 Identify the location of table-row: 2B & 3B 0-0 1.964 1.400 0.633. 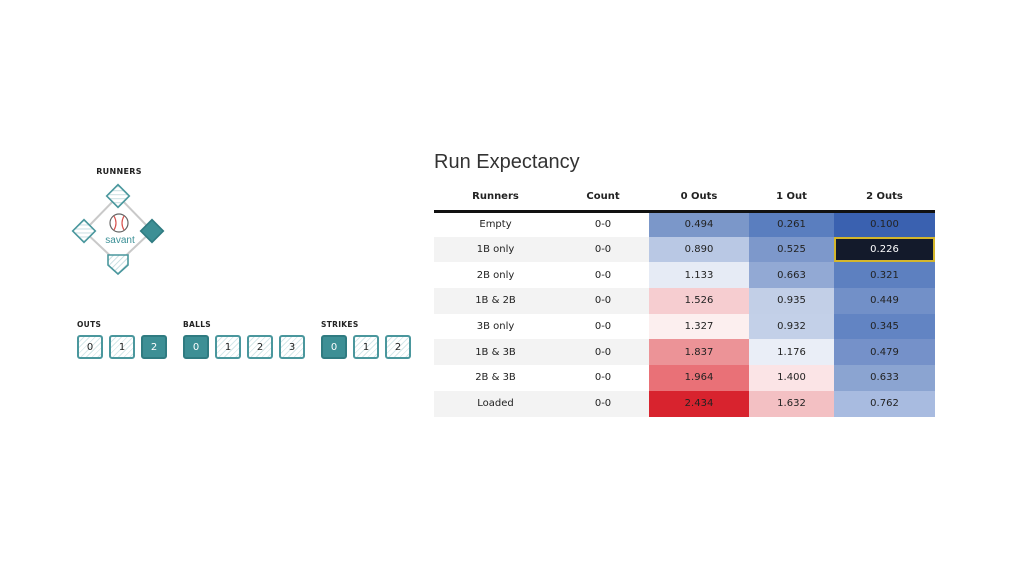
(684, 378).